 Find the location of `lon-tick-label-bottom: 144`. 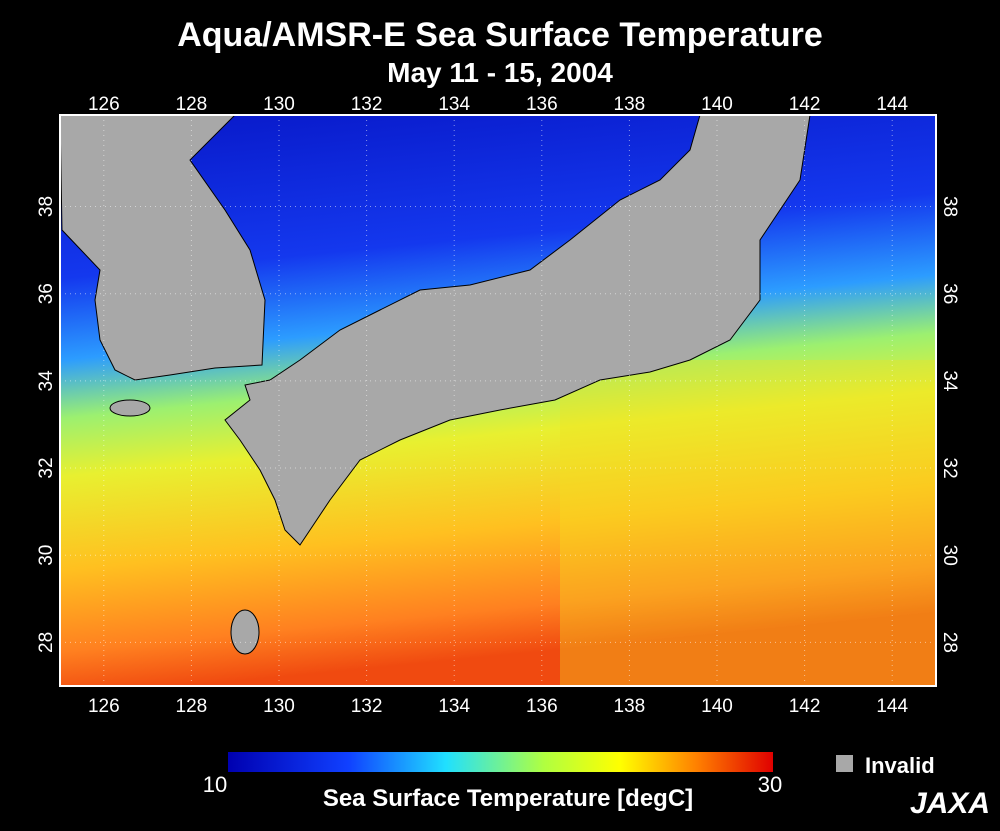

lon-tick-label-bottom: 144 is located at coordinates (892, 706).